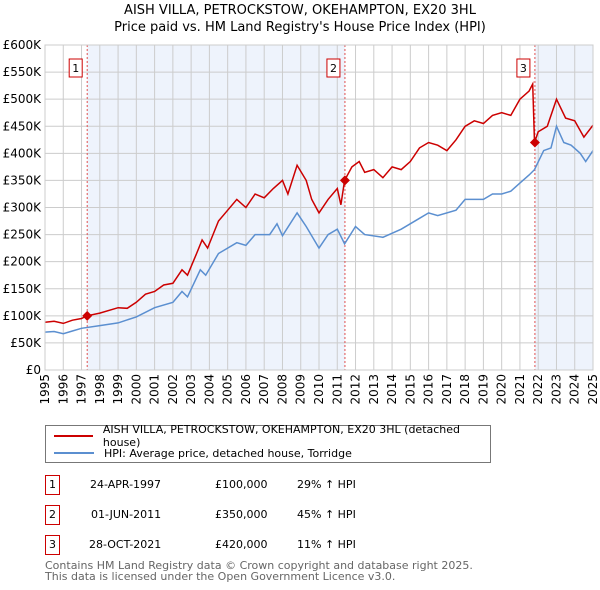  What do you see at coordinates (264, 389) in the screenshot?
I see `x-tick-label: 2007` at bounding box center [264, 389].